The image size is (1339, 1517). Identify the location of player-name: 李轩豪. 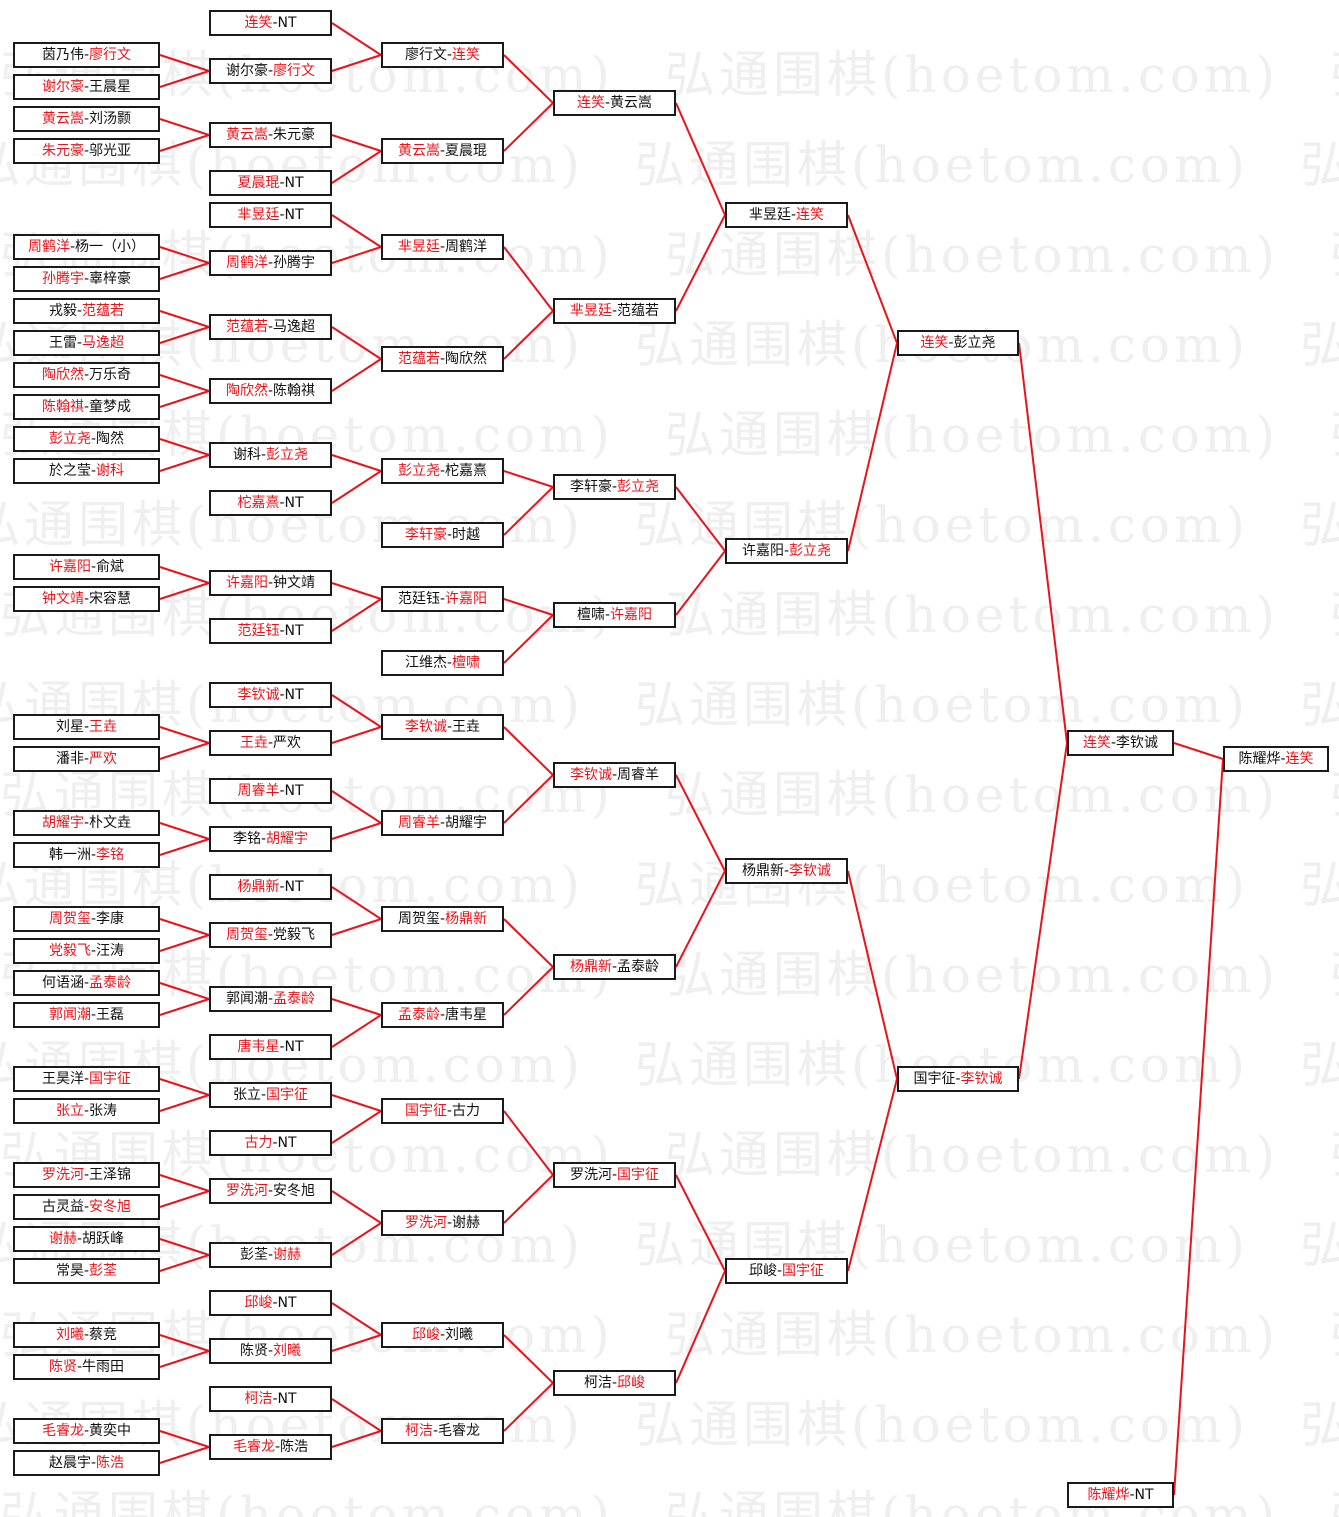
(590, 487).